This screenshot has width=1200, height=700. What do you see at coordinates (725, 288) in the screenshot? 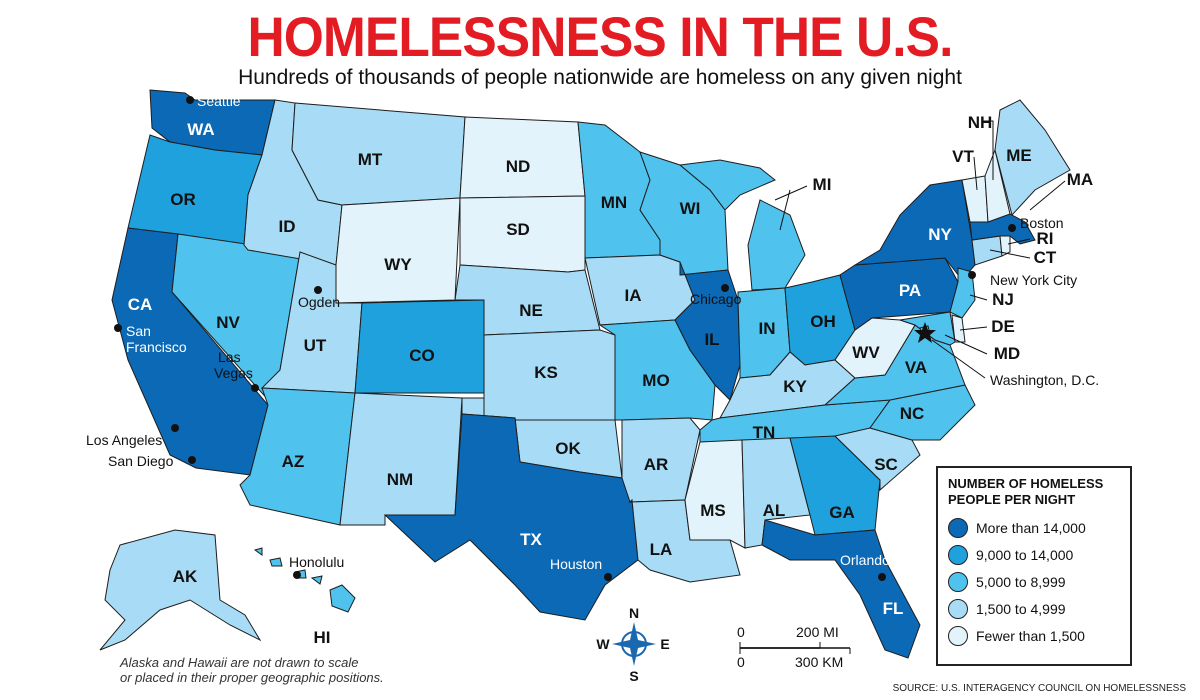
I see `chicago-marker` at bounding box center [725, 288].